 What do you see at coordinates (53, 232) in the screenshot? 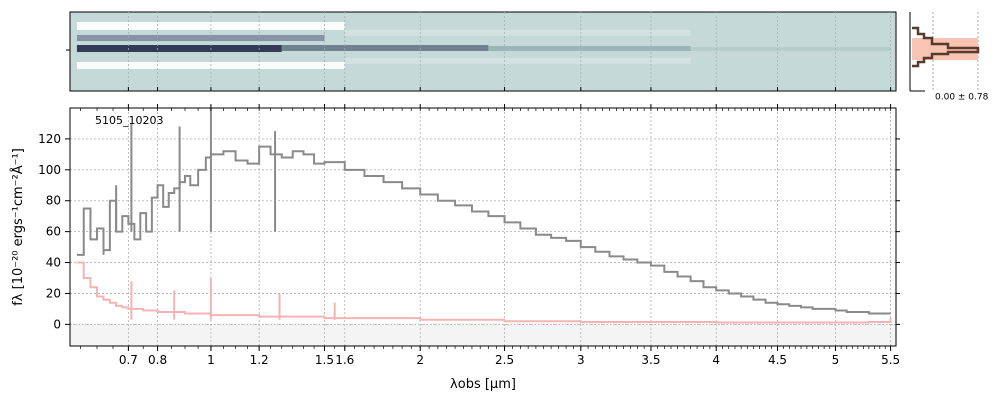
I see `y-tick-label: 60` at bounding box center [53, 232].